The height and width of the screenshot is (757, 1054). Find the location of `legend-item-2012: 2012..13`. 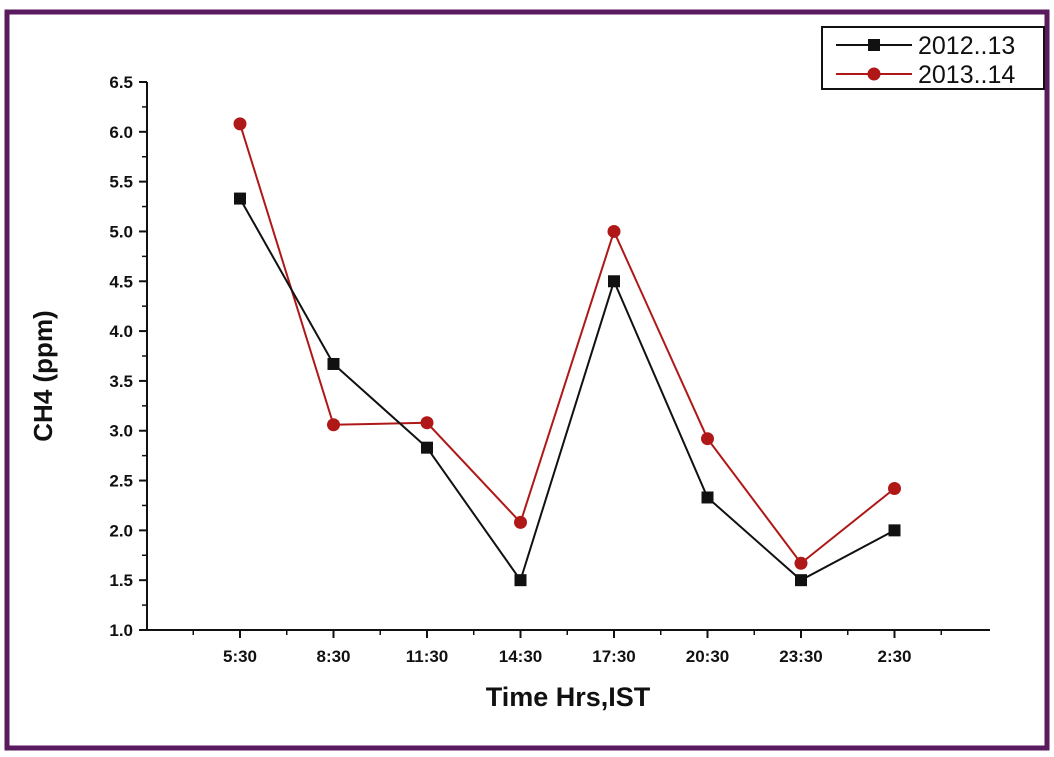

legend-item-2012: 2012..13 is located at coordinates (925, 46).